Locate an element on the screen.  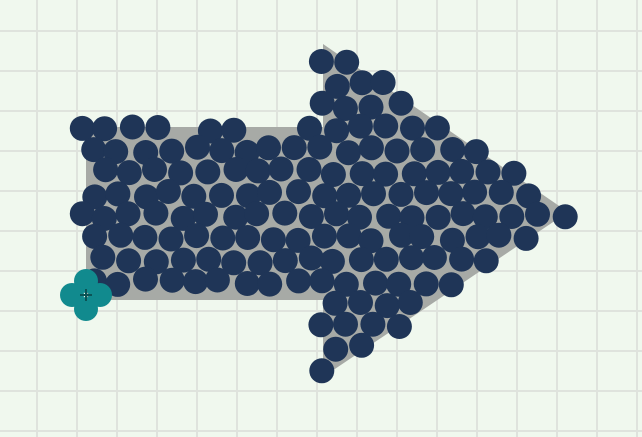
spawner-petal is located at coordinates (72, 295).